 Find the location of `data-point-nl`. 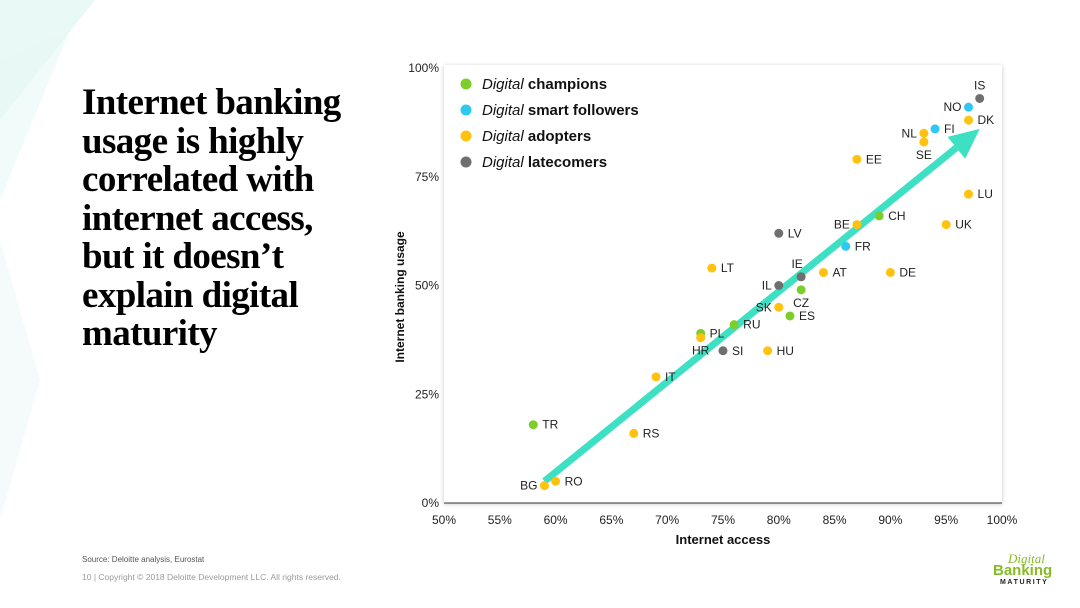

data-point-nl is located at coordinates (924, 133).